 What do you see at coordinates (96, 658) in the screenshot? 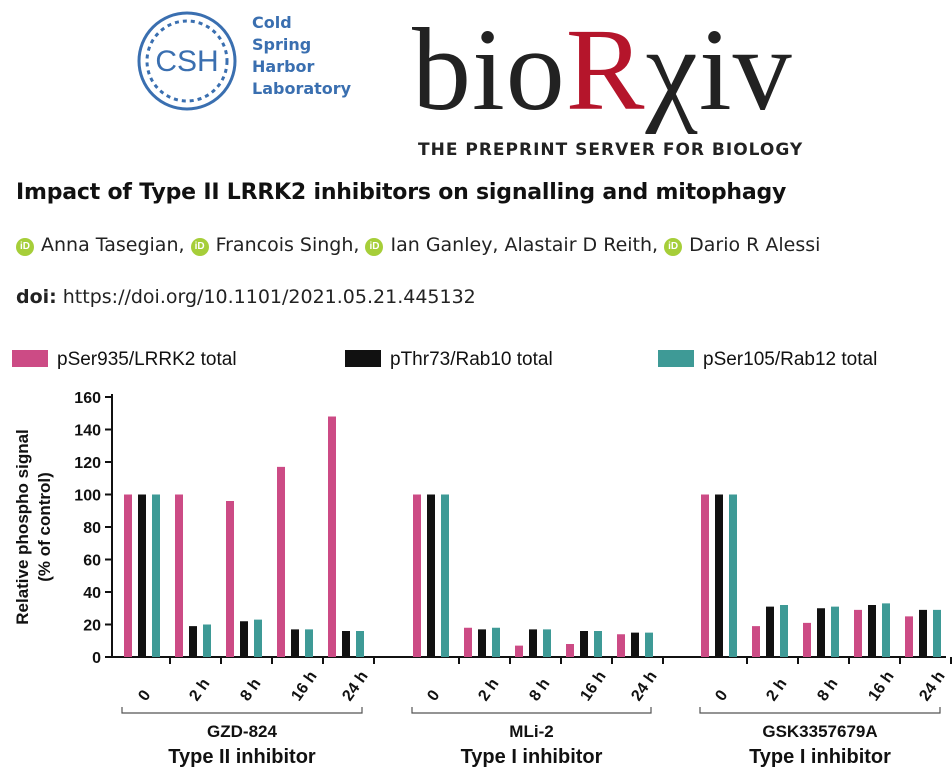
I see `y-tick-label: 0` at bounding box center [96, 658].